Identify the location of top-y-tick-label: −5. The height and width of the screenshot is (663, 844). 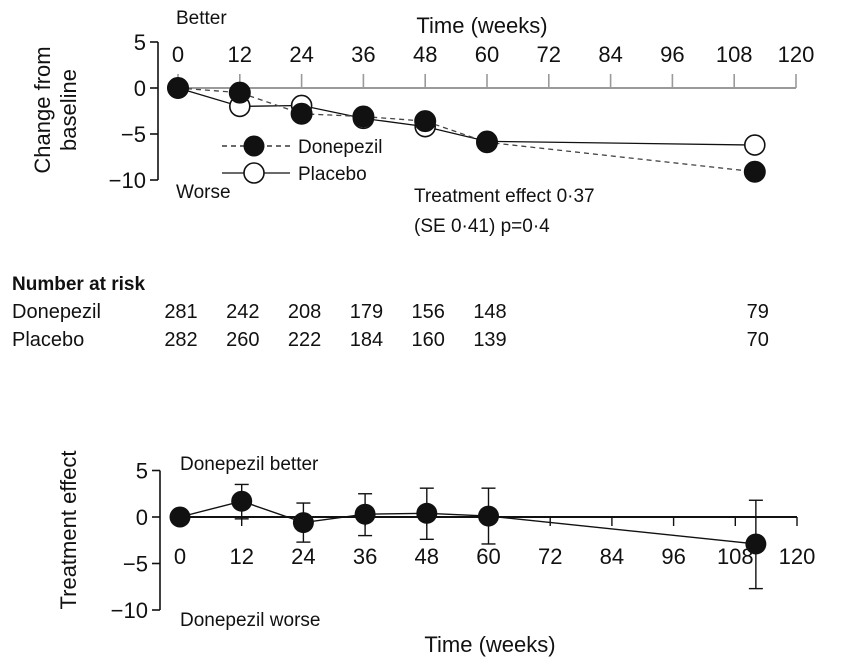
(133, 134).